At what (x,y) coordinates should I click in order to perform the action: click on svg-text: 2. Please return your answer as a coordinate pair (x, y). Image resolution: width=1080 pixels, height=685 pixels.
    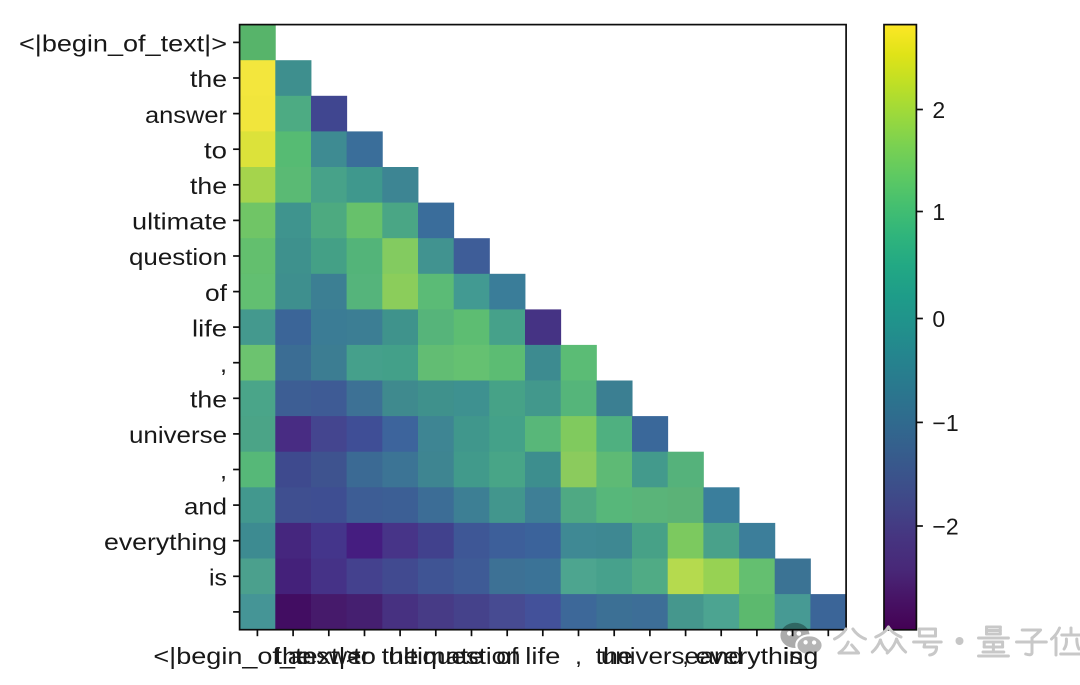
    Looking at the image, I should click on (938, 110).